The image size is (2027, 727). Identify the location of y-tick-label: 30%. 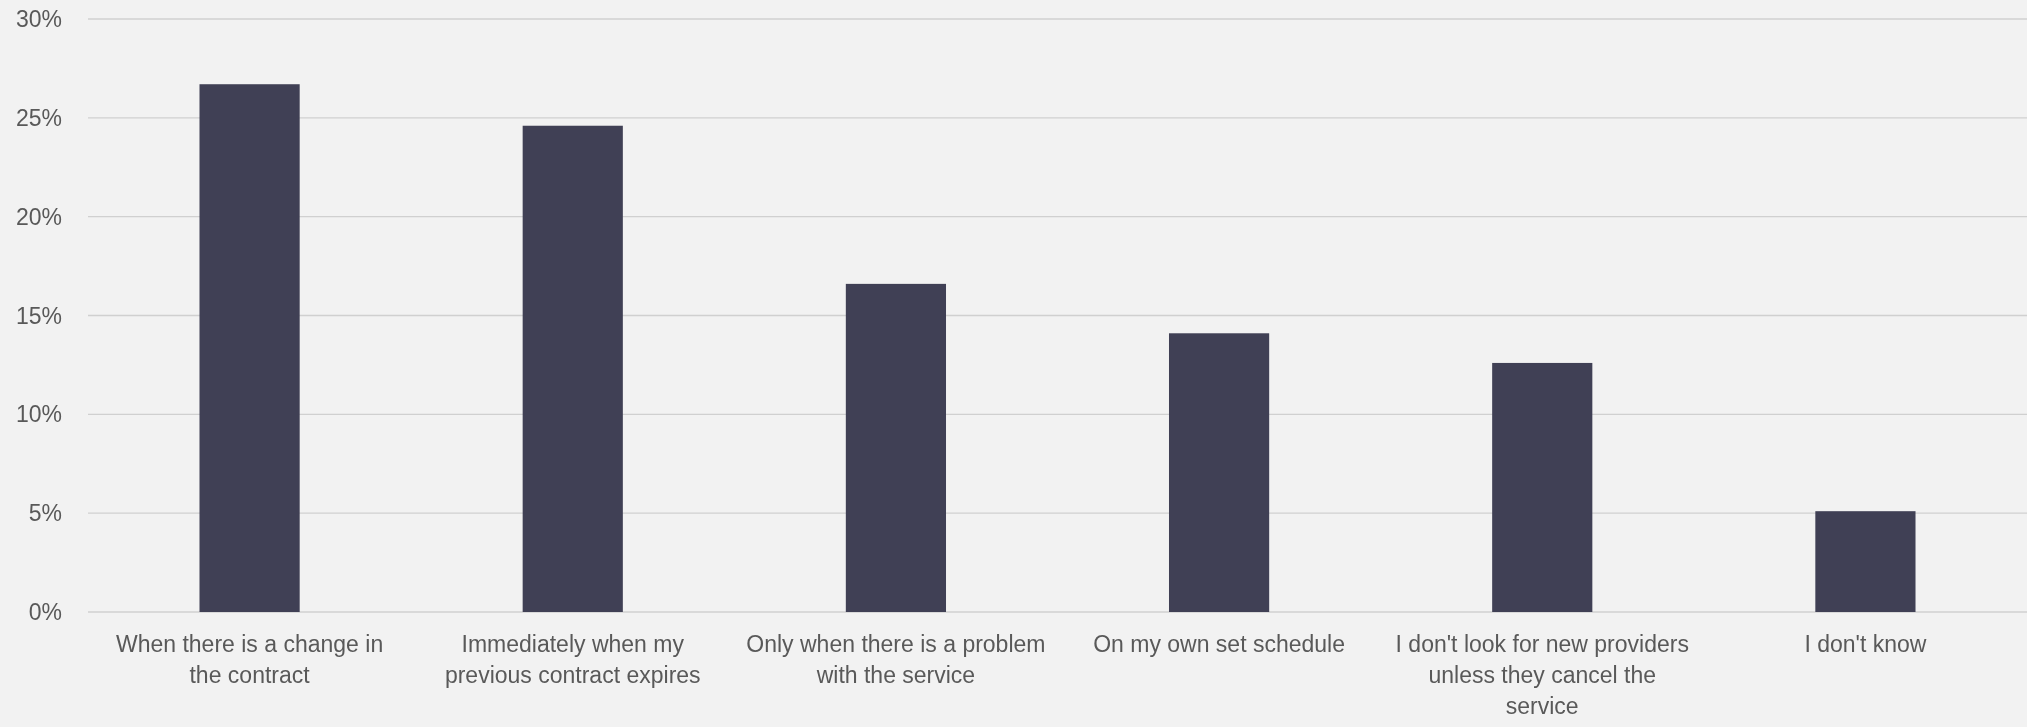
(38, 19).